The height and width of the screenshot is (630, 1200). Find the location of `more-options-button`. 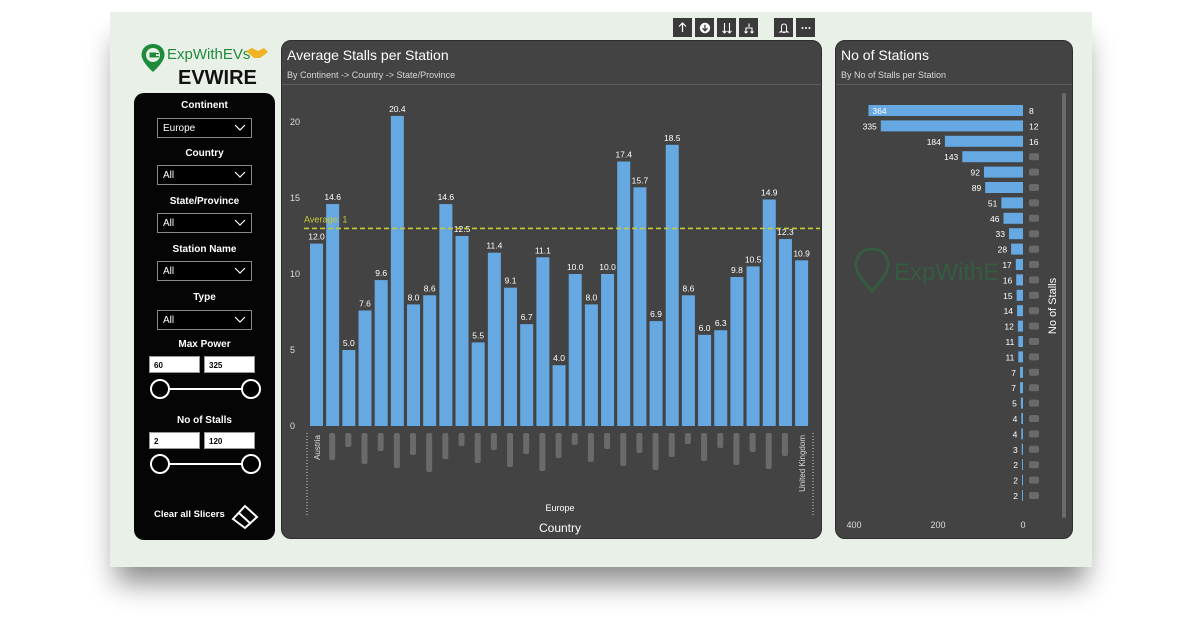

more-options-button is located at coordinates (805, 27).